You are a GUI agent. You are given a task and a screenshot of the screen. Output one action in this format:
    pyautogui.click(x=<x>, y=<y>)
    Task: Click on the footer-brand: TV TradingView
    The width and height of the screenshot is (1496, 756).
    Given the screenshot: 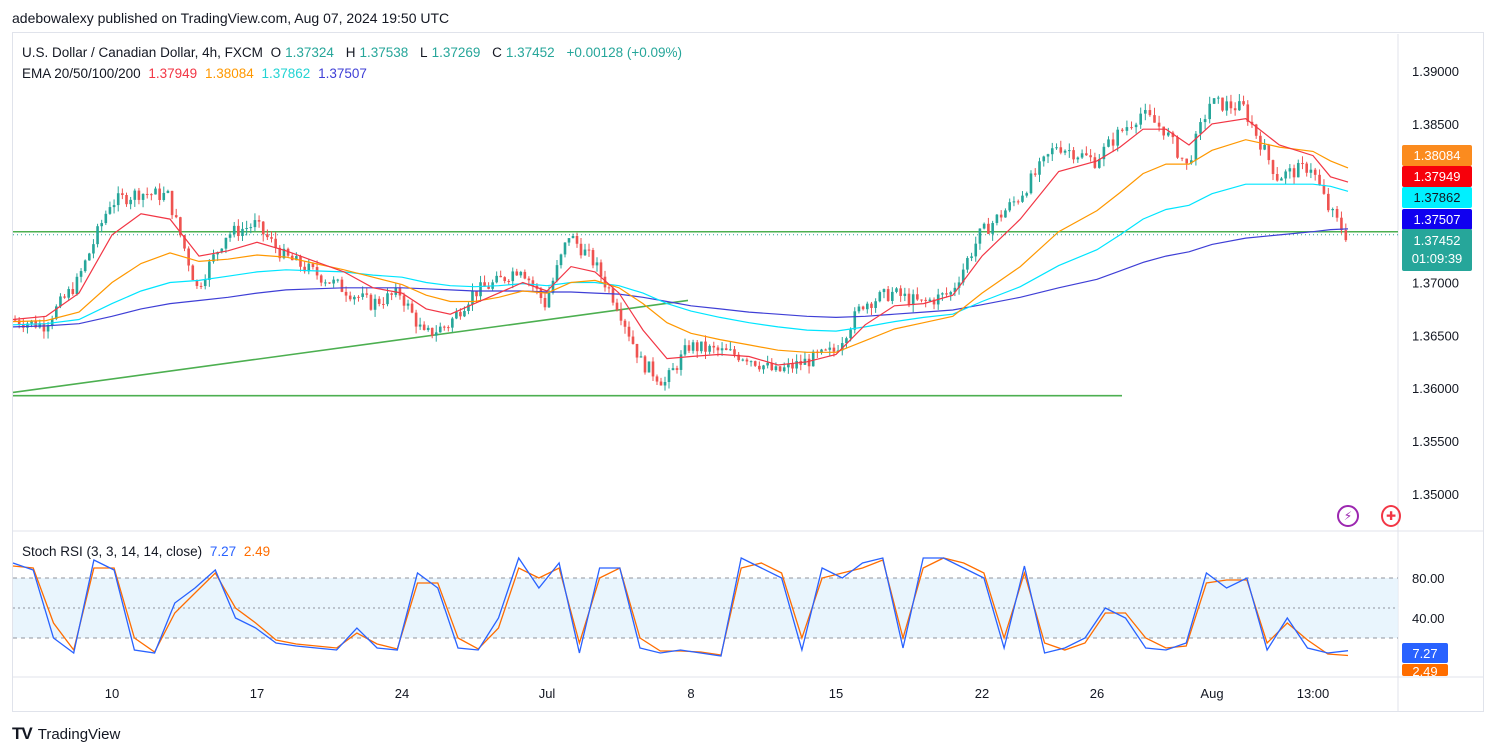 What is the action you would take?
    pyautogui.click(x=66, y=734)
    